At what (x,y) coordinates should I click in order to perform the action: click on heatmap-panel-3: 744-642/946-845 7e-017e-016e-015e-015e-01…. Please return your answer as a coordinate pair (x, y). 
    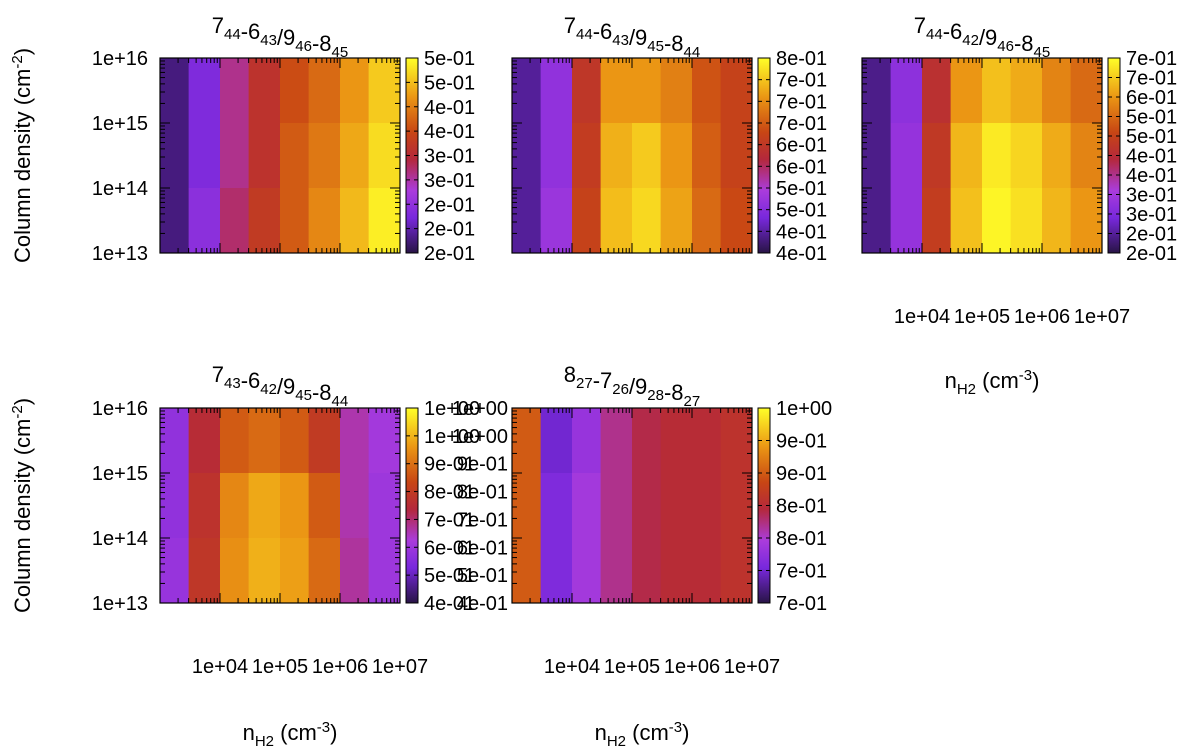
    Looking at the image, I should click on (1019, 205).